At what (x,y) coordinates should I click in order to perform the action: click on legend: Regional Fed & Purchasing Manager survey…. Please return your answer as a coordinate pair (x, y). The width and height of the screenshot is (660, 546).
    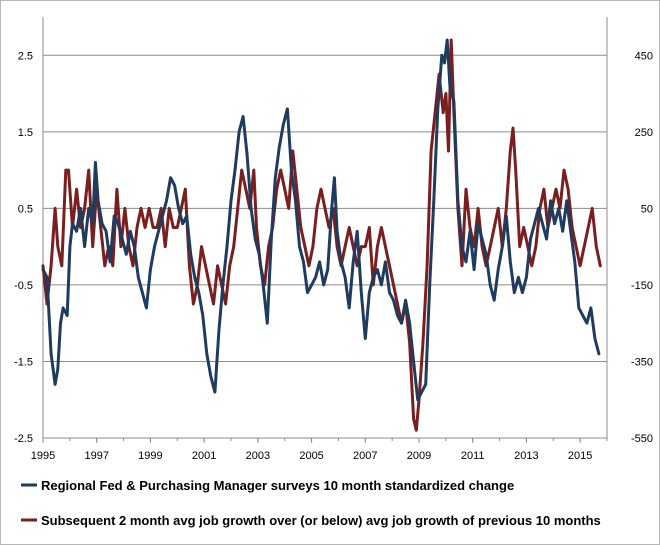
    Looking at the image, I should click on (311, 503).